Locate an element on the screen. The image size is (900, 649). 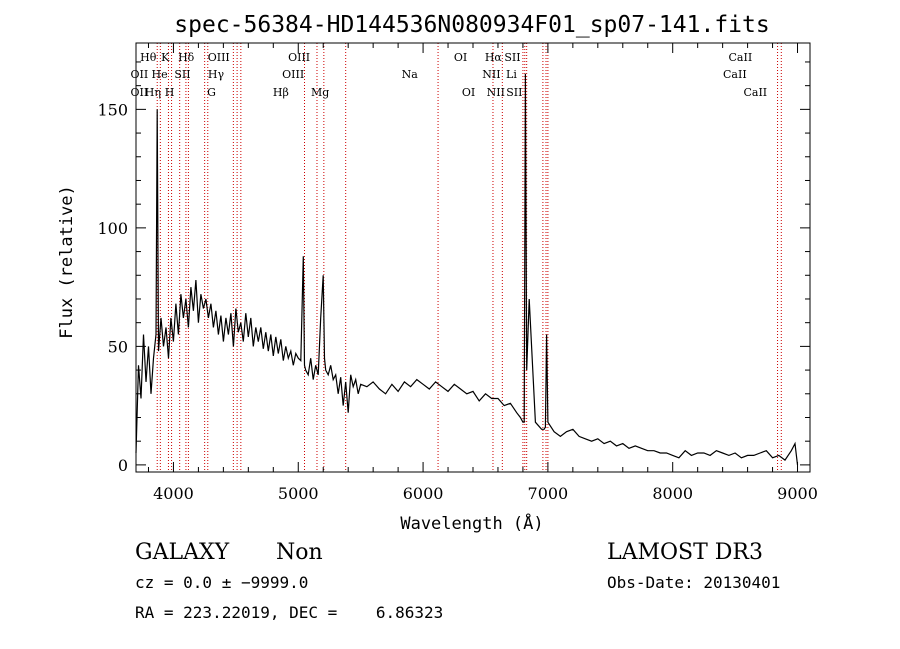
y-axis-label: Flux (relative) is located at coordinates (67, 262).